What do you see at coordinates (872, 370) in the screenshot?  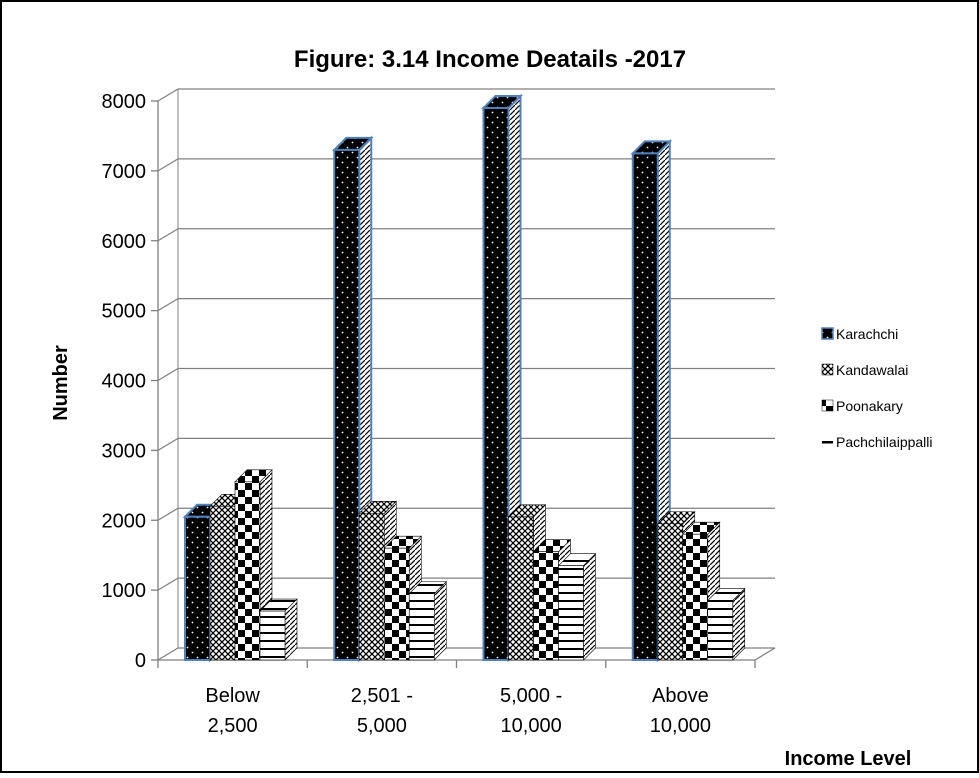 I see `legend-label: Kandawalai` at bounding box center [872, 370].